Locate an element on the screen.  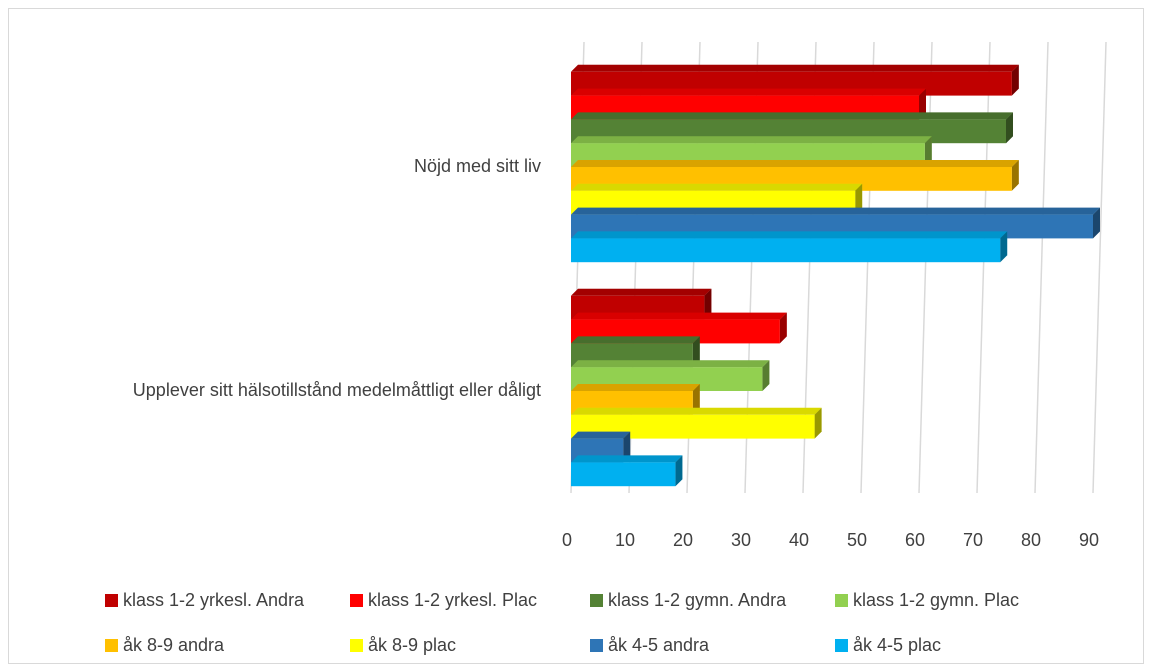
legend-label: åk 4-5 plac is located at coordinates (897, 645).